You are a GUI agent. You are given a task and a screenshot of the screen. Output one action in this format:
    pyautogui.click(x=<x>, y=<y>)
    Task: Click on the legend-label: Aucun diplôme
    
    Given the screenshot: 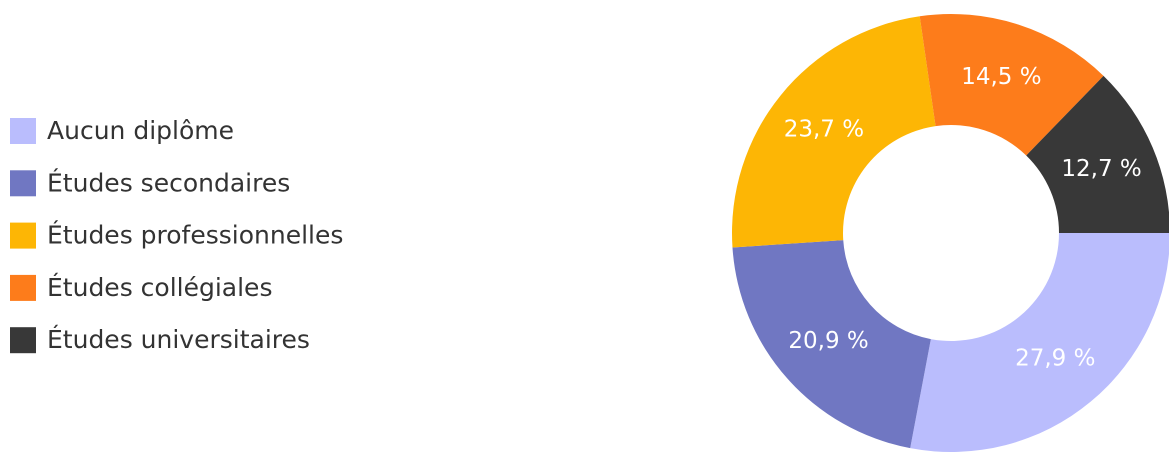 What is the action you would take?
    pyautogui.click(x=140, y=130)
    